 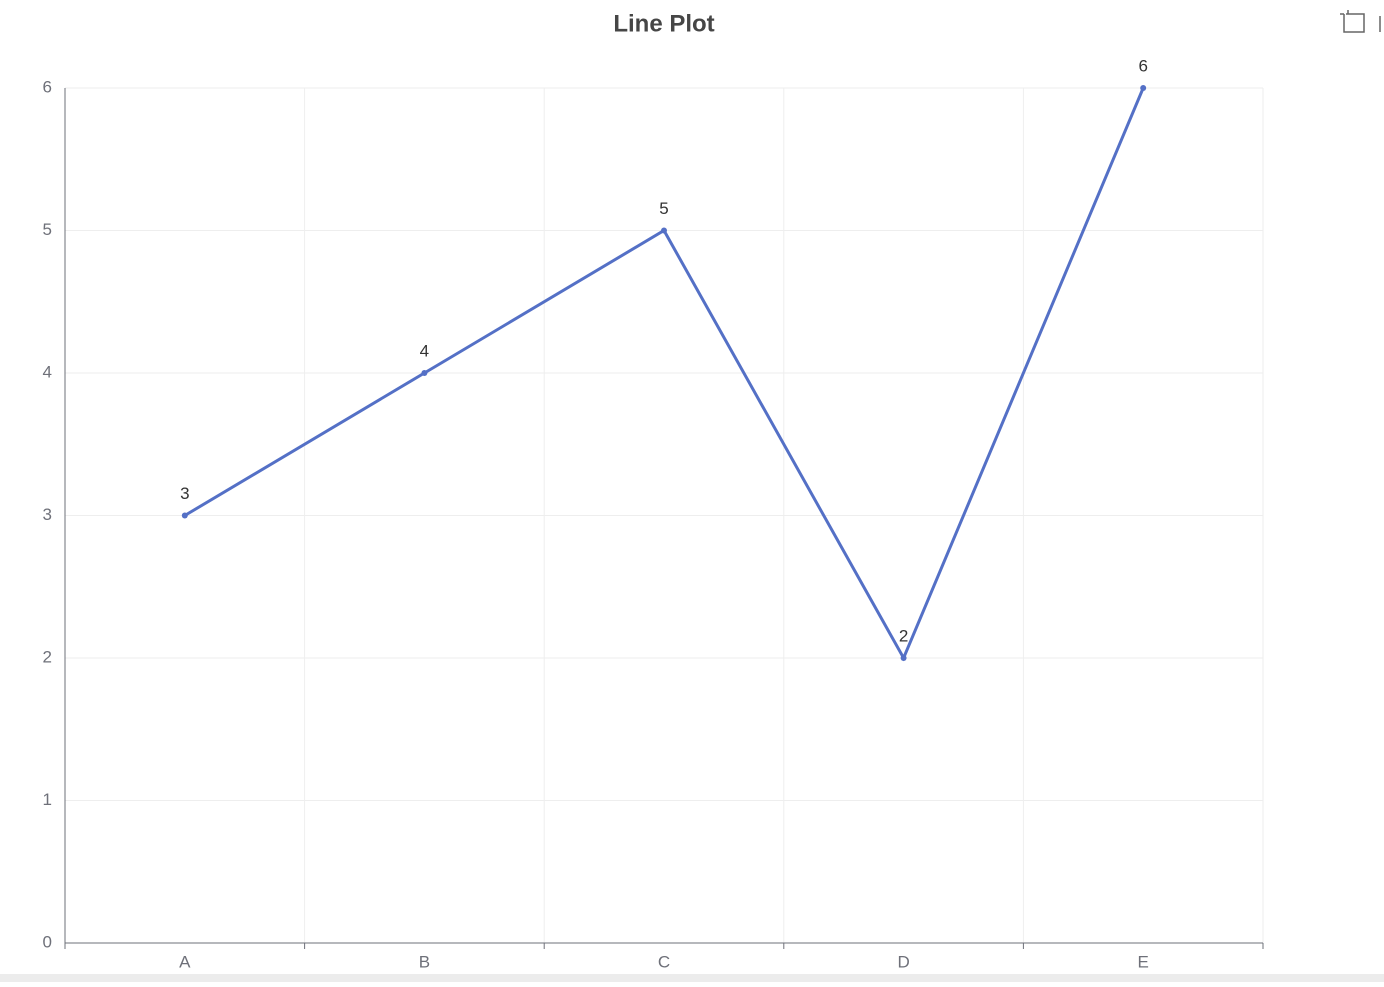 I want to click on y-tick-label: 4, so click(x=47, y=371).